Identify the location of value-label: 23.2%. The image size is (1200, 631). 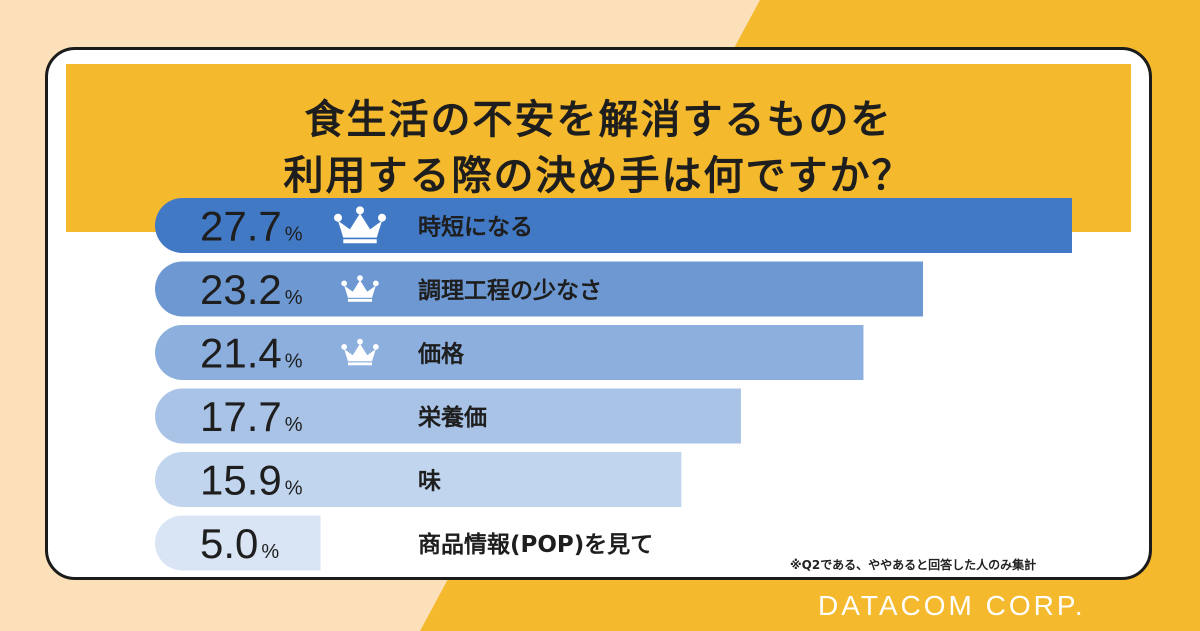
(251, 289).